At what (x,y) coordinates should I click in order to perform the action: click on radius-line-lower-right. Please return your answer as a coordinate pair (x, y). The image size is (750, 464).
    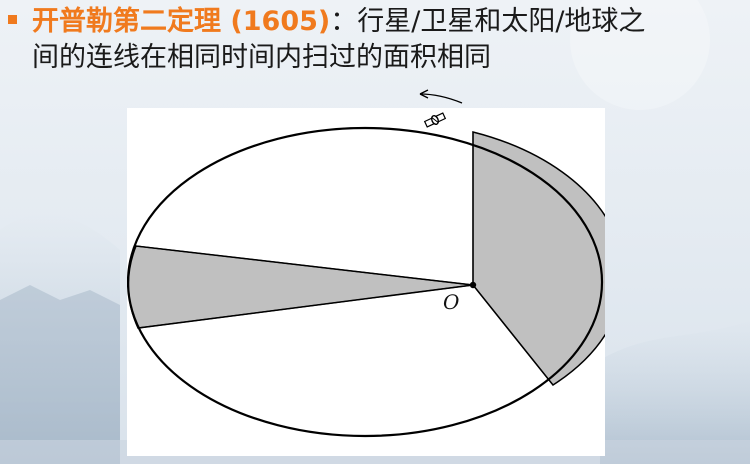
    Looking at the image, I should click on (513, 335).